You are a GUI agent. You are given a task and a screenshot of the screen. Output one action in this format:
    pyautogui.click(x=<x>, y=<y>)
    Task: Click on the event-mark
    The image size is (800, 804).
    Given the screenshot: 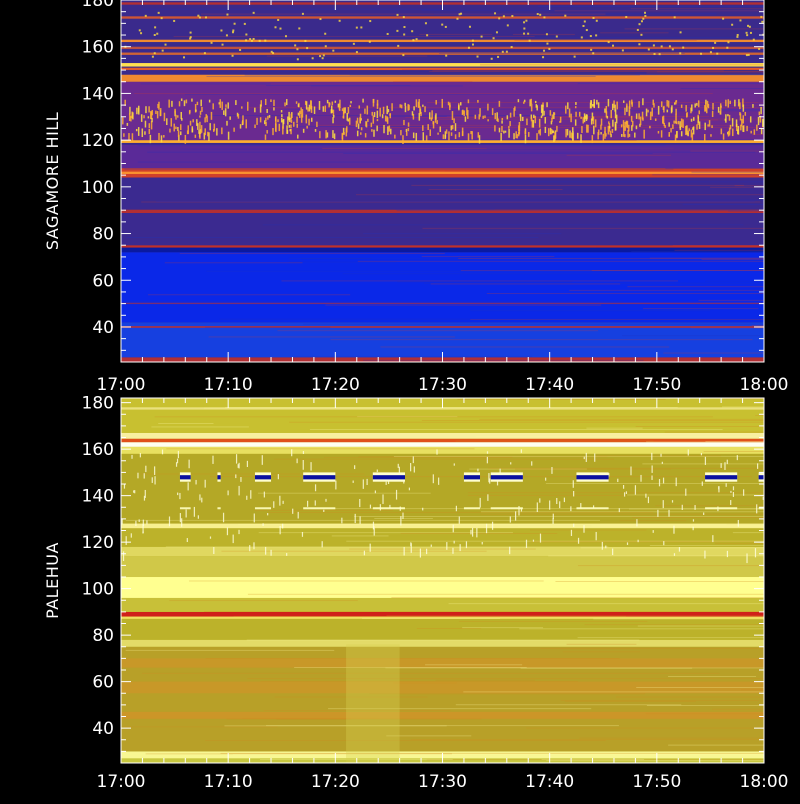 What is the action you would take?
    pyautogui.click(x=721, y=508)
    